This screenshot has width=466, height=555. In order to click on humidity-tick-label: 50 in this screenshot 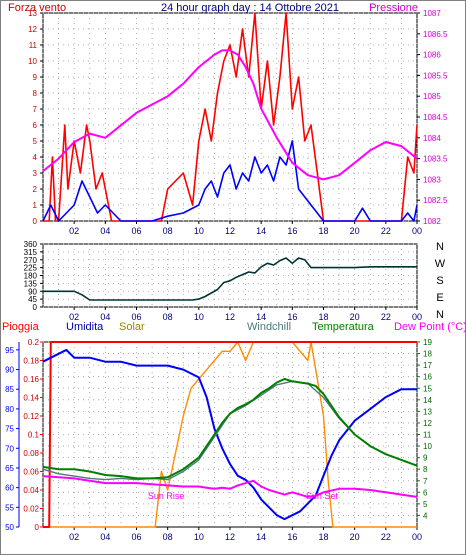, I will do `click(9, 527)`.